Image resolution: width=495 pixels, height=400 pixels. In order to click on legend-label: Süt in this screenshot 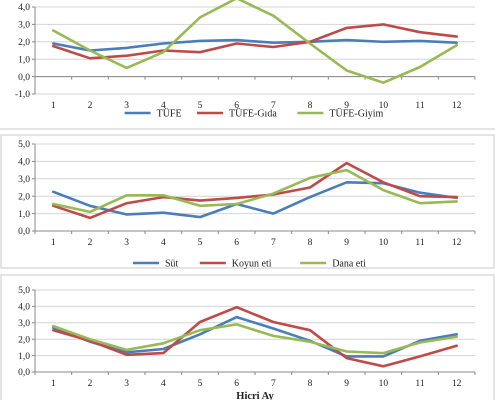, I will do `click(172, 264)`.